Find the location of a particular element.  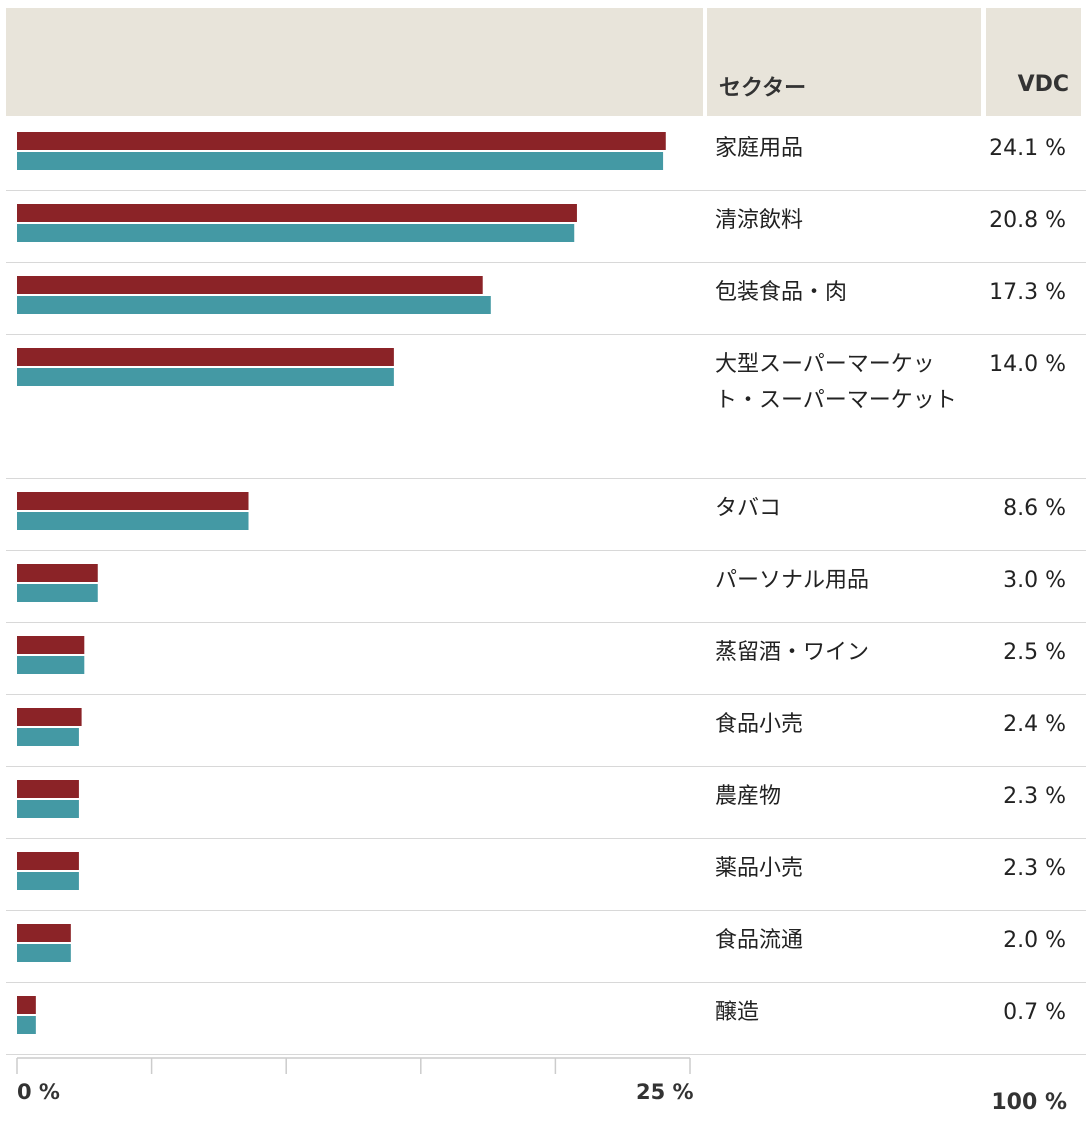

table-row: 清涼飲料 20.8 % is located at coordinates (546, 227).